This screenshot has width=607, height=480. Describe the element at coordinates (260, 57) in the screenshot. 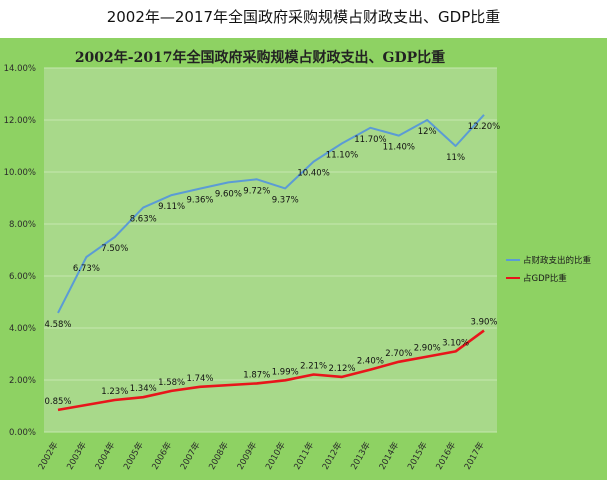

I see `chart-title: 2002年-2017年全国政府采购规模占财政支出、GDP比重` at that location.